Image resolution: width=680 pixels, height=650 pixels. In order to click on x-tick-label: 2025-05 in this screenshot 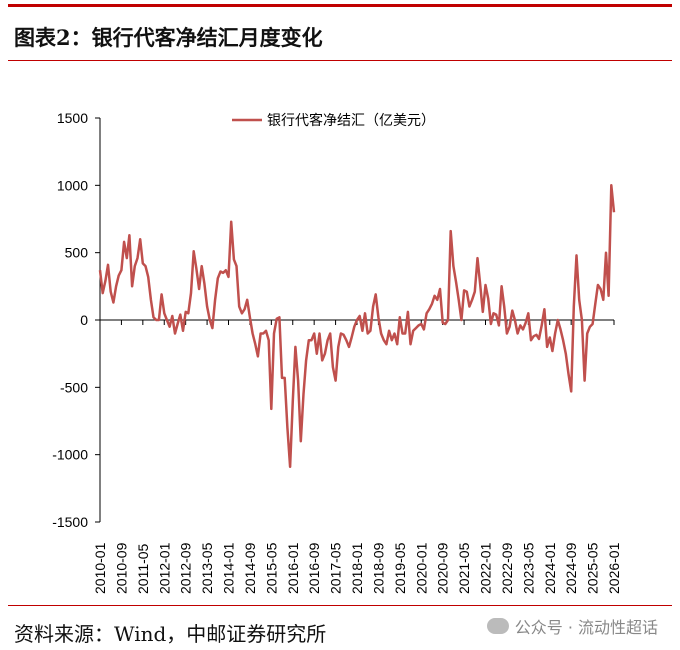, I will do `click(593, 568)`.